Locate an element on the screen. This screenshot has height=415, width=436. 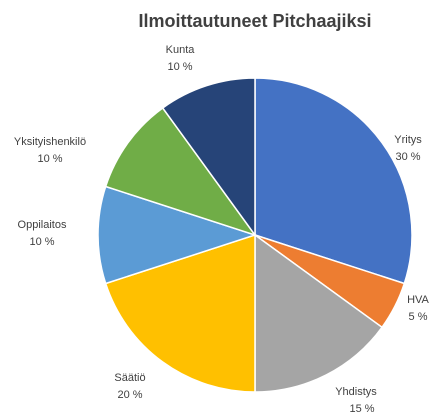
slice-label: Oppilaitos is located at coordinates (42, 225).